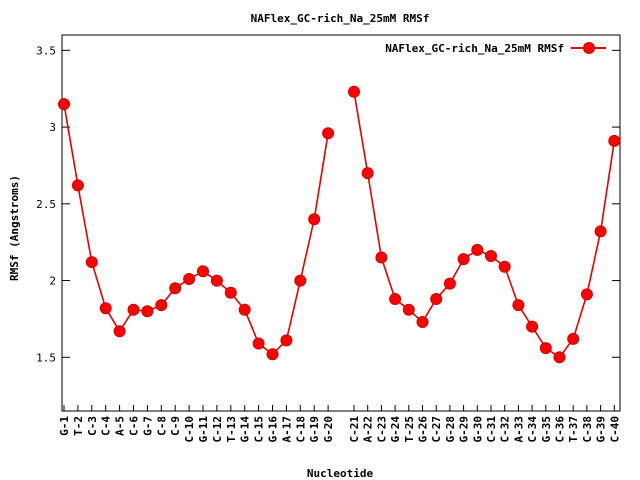 This screenshot has width=640, height=480. Describe the element at coordinates (161, 426) in the screenshot. I see `x-tick-label: C-8` at that location.